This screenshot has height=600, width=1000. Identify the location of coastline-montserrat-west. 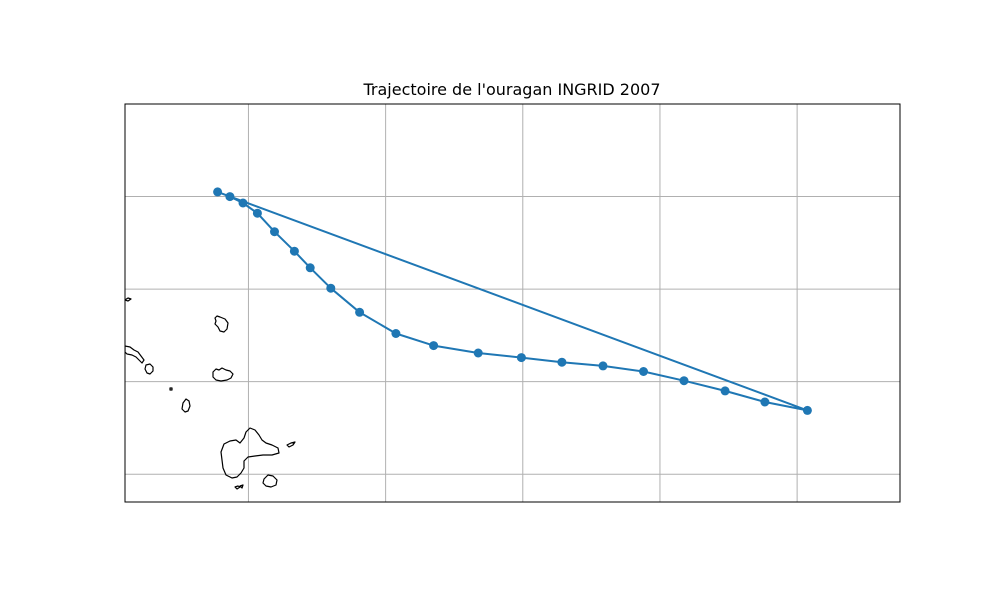
(149, 369).